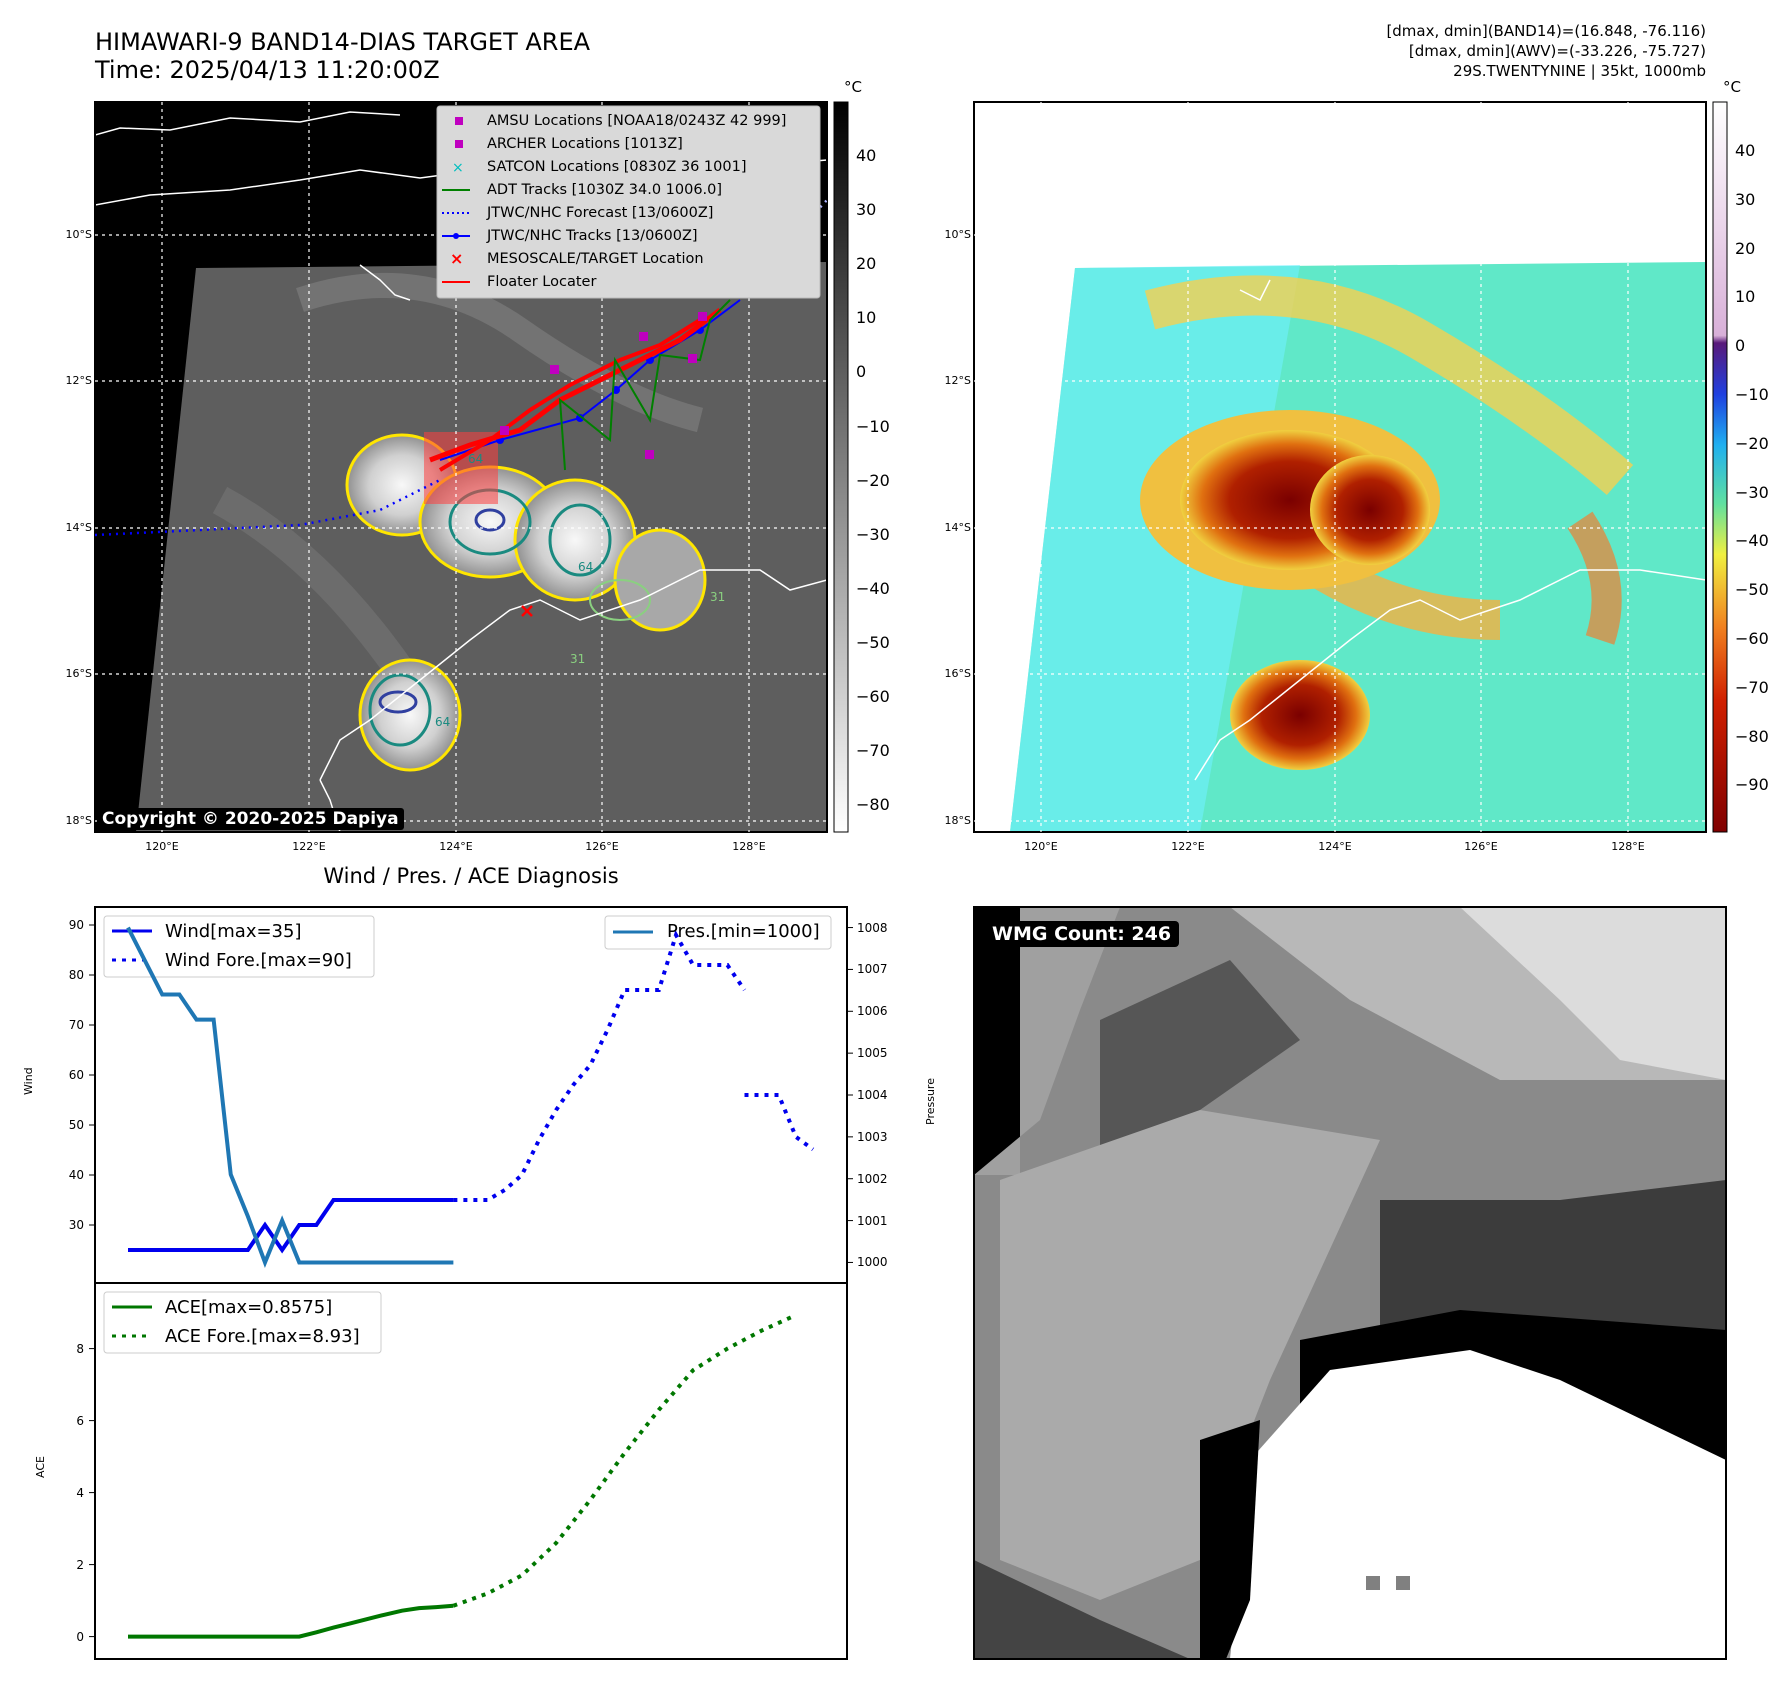 The width and height of the screenshot is (1788, 1690). Describe the element at coordinates (1082, 934) in the screenshot. I see `wmg-count-label: WMG Count: 246` at that location.